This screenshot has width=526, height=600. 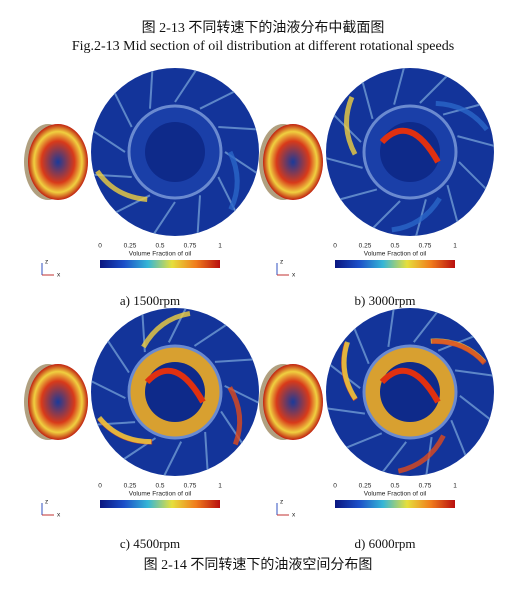 What do you see at coordinates (258, 565) in the screenshot?
I see `figure-caption-cn: 图 2-14 不同转速下的油液空间分布图` at bounding box center [258, 565].